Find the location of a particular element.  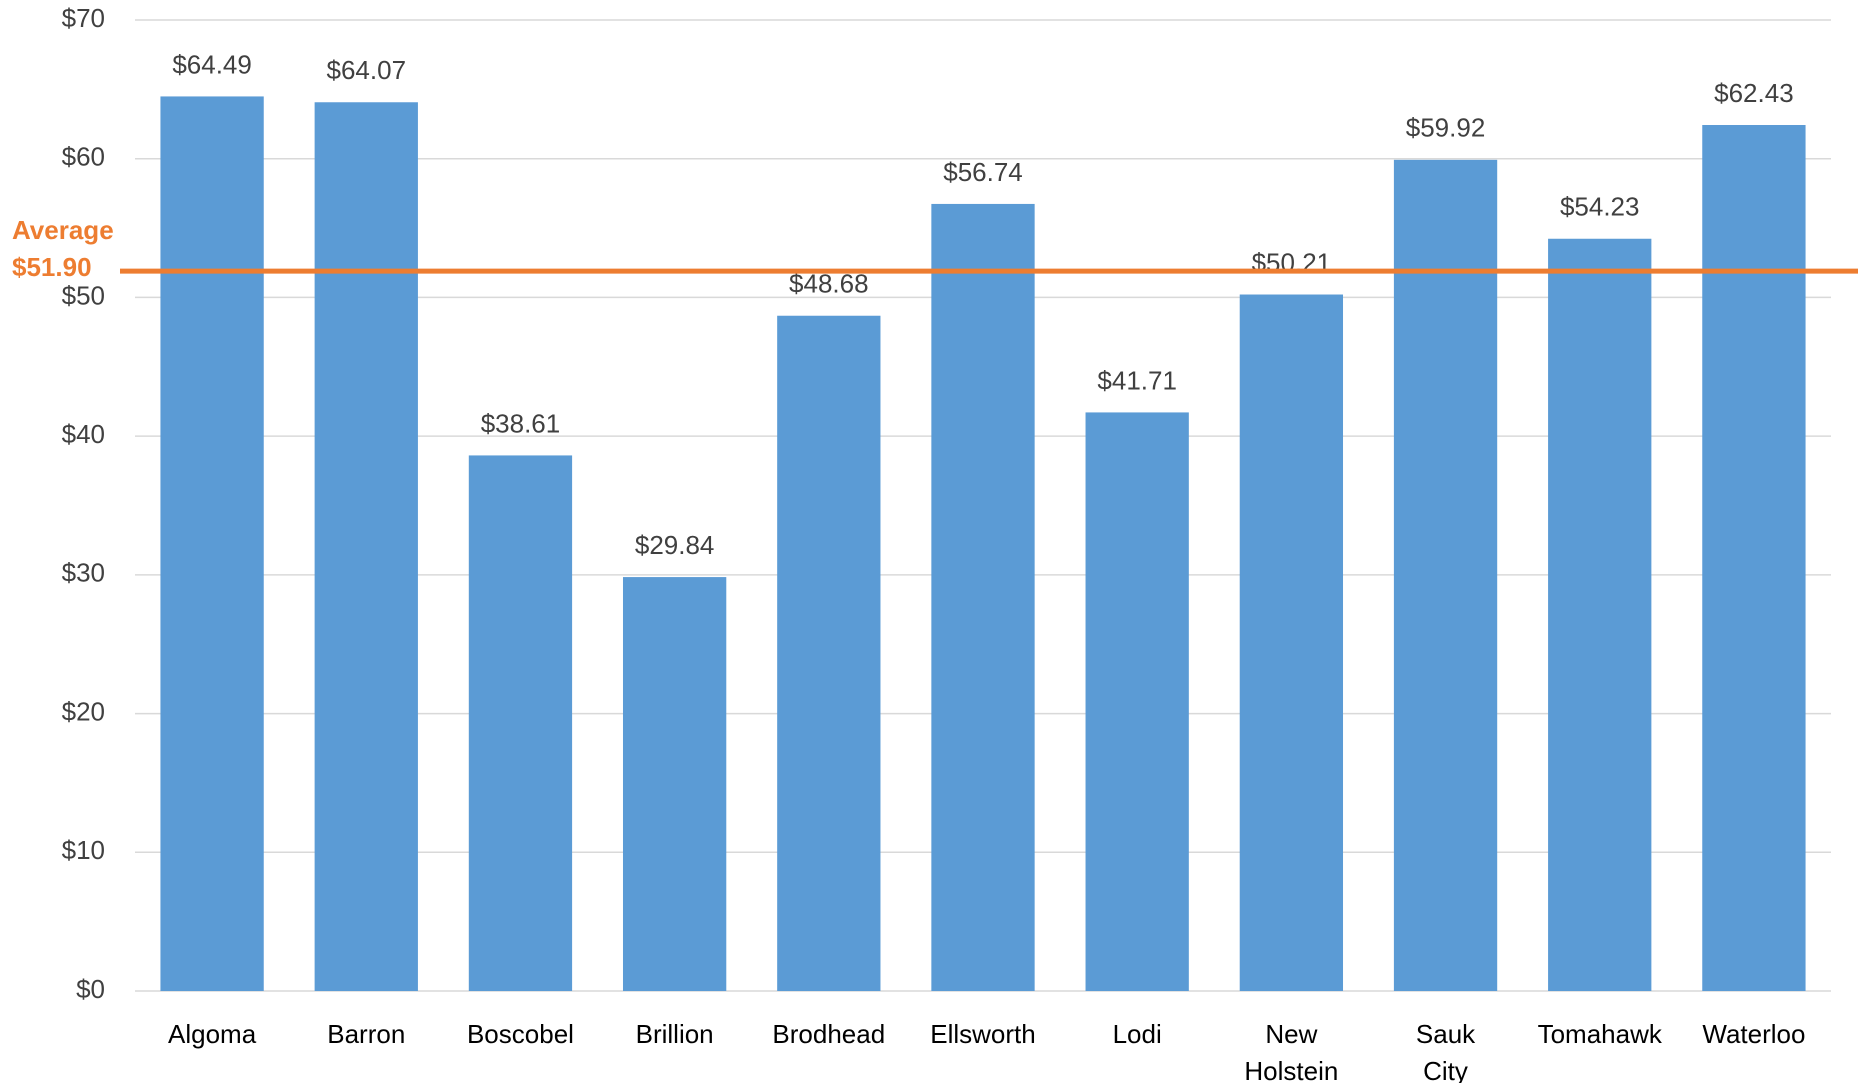

x-tick-label: Brillion is located at coordinates (674, 1034).